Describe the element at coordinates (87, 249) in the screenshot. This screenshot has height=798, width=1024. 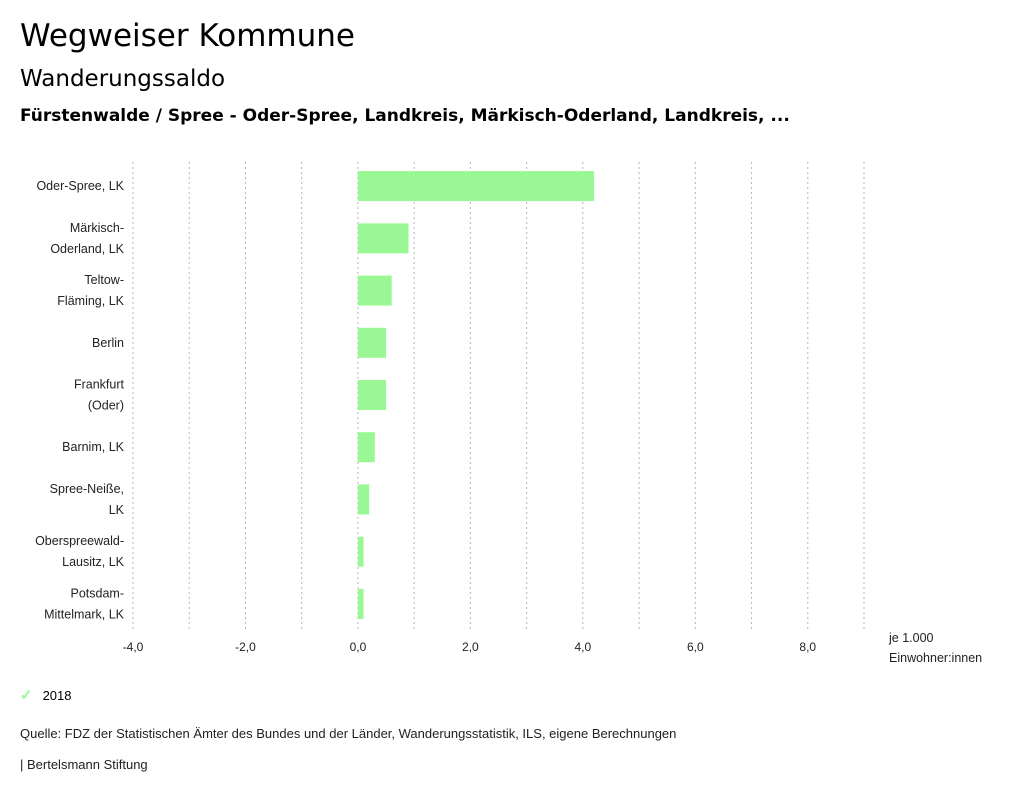
I see `category-label: Oderland, LK` at that location.